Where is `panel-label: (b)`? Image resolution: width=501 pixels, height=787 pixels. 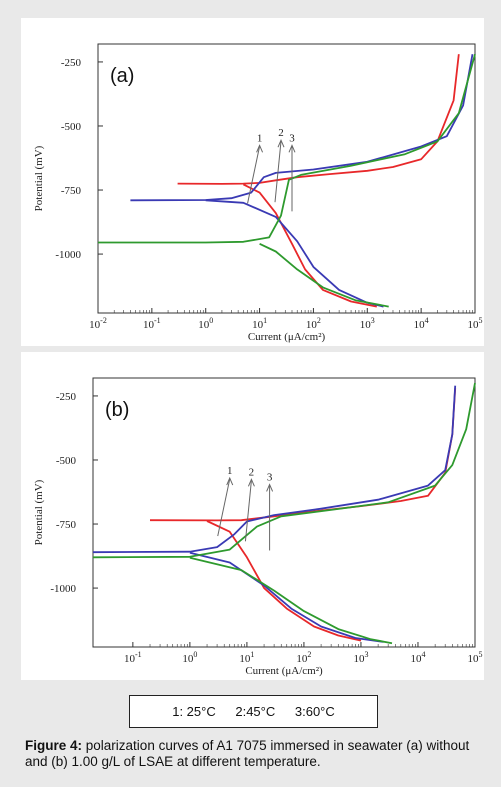
panel-label: (b) is located at coordinates (117, 410).